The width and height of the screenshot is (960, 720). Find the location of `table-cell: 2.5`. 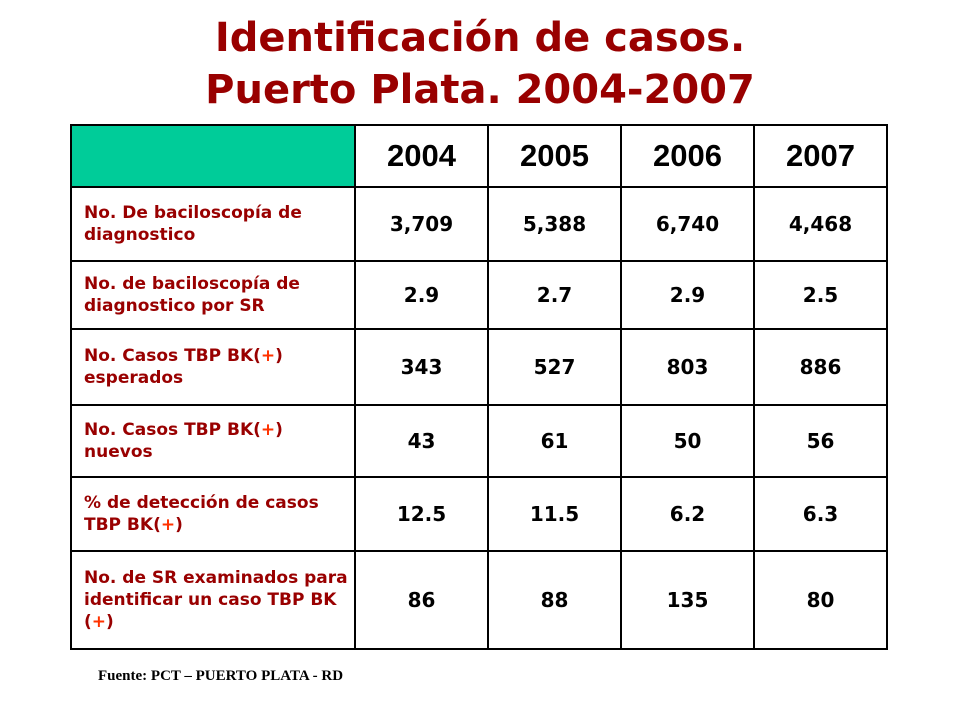

table-cell: 2.5 is located at coordinates (820, 295).